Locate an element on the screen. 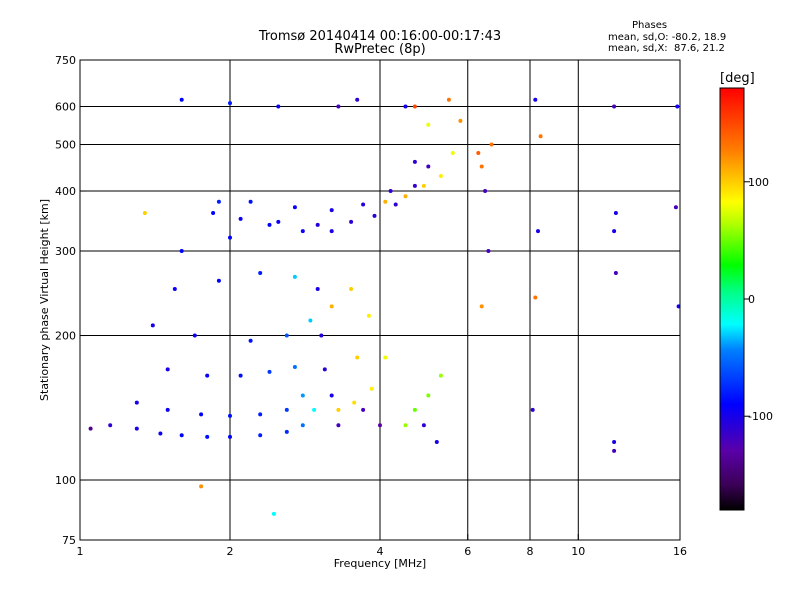 The width and height of the screenshot is (800, 600). y-tick-label: 75 is located at coordinates (69, 540).